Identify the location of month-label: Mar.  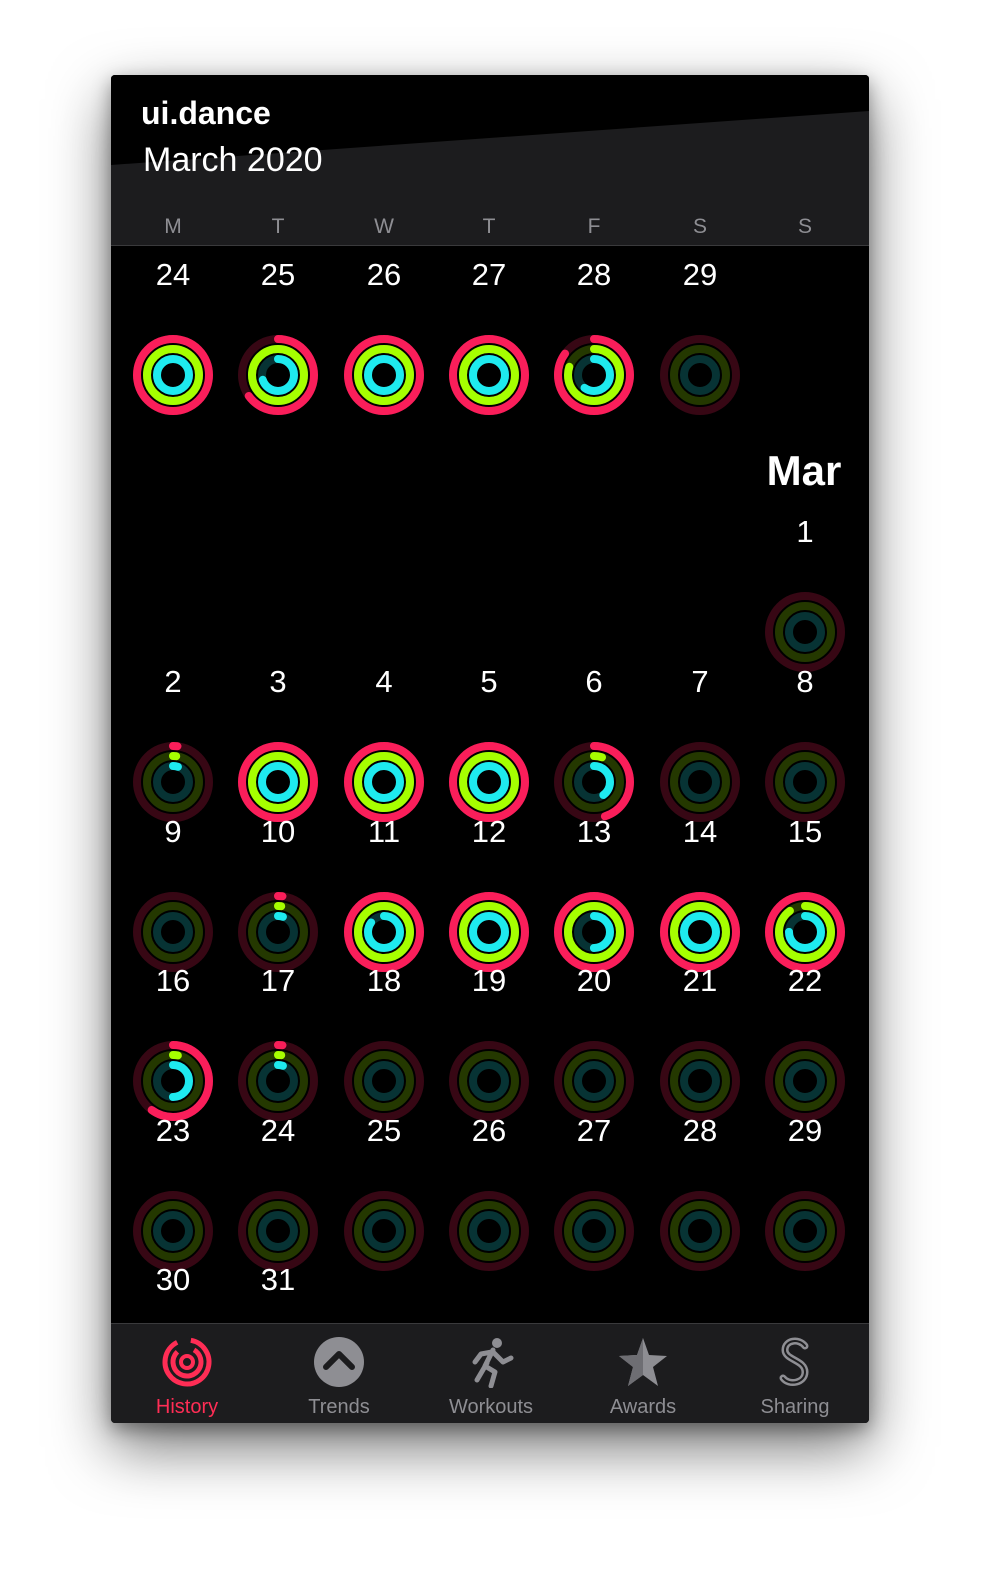
(804, 470).